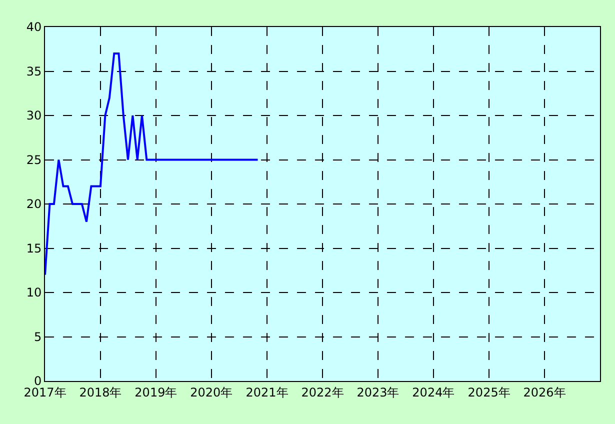 The image size is (615, 424). I want to click on x-tick-label: 2021年, so click(267, 392).